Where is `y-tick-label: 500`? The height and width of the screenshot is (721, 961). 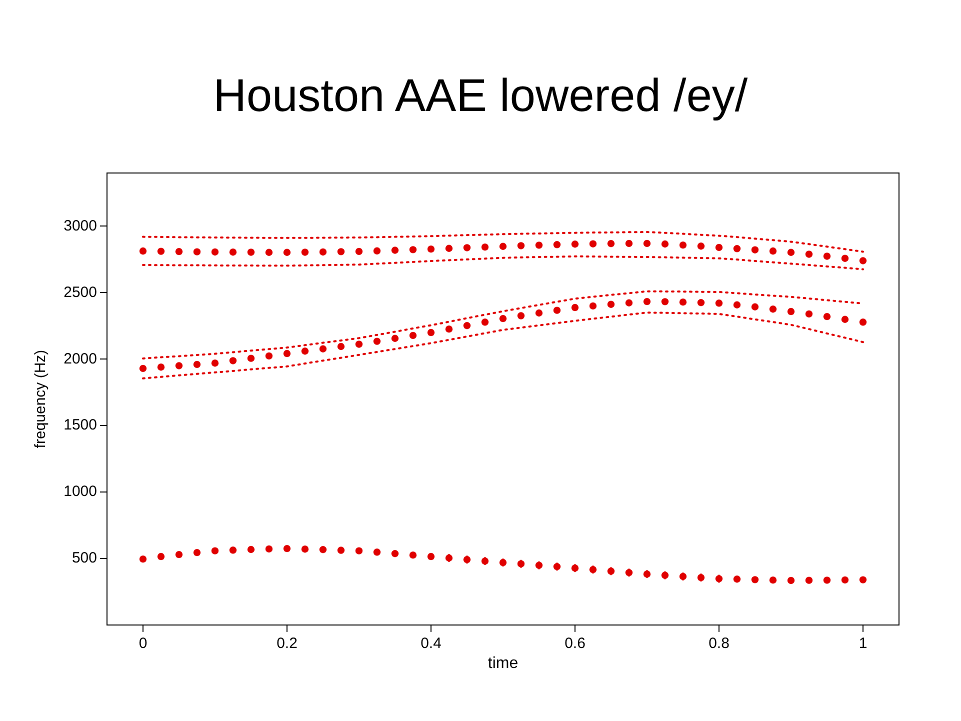
y-tick-label: 500 is located at coordinates (84, 558).